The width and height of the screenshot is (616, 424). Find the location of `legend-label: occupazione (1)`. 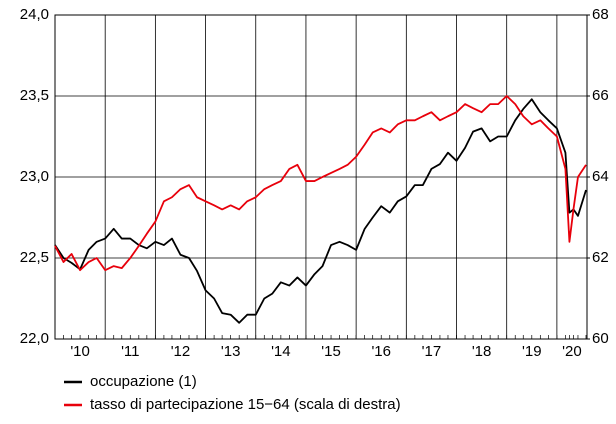

legend-label: occupazione (1) is located at coordinates (143, 381).